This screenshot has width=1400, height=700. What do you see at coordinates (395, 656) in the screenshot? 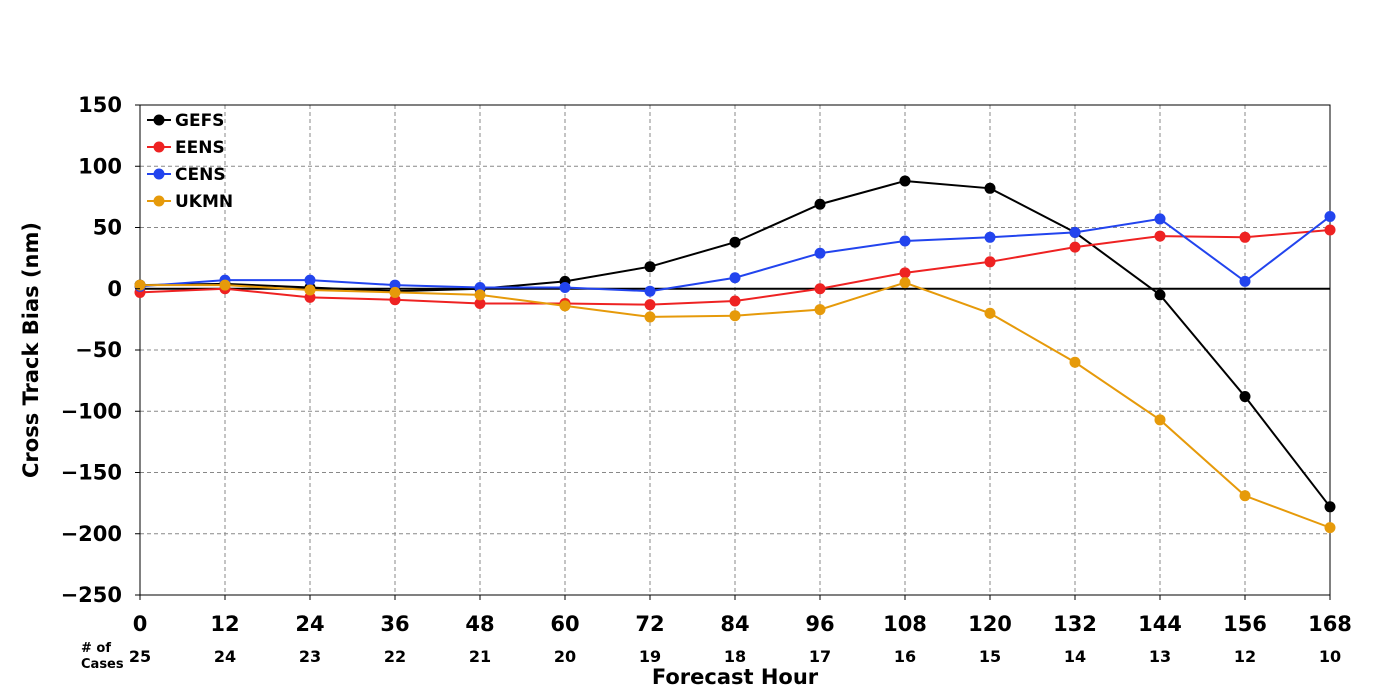
I see `cases-count-label: 22` at bounding box center [395, 656].